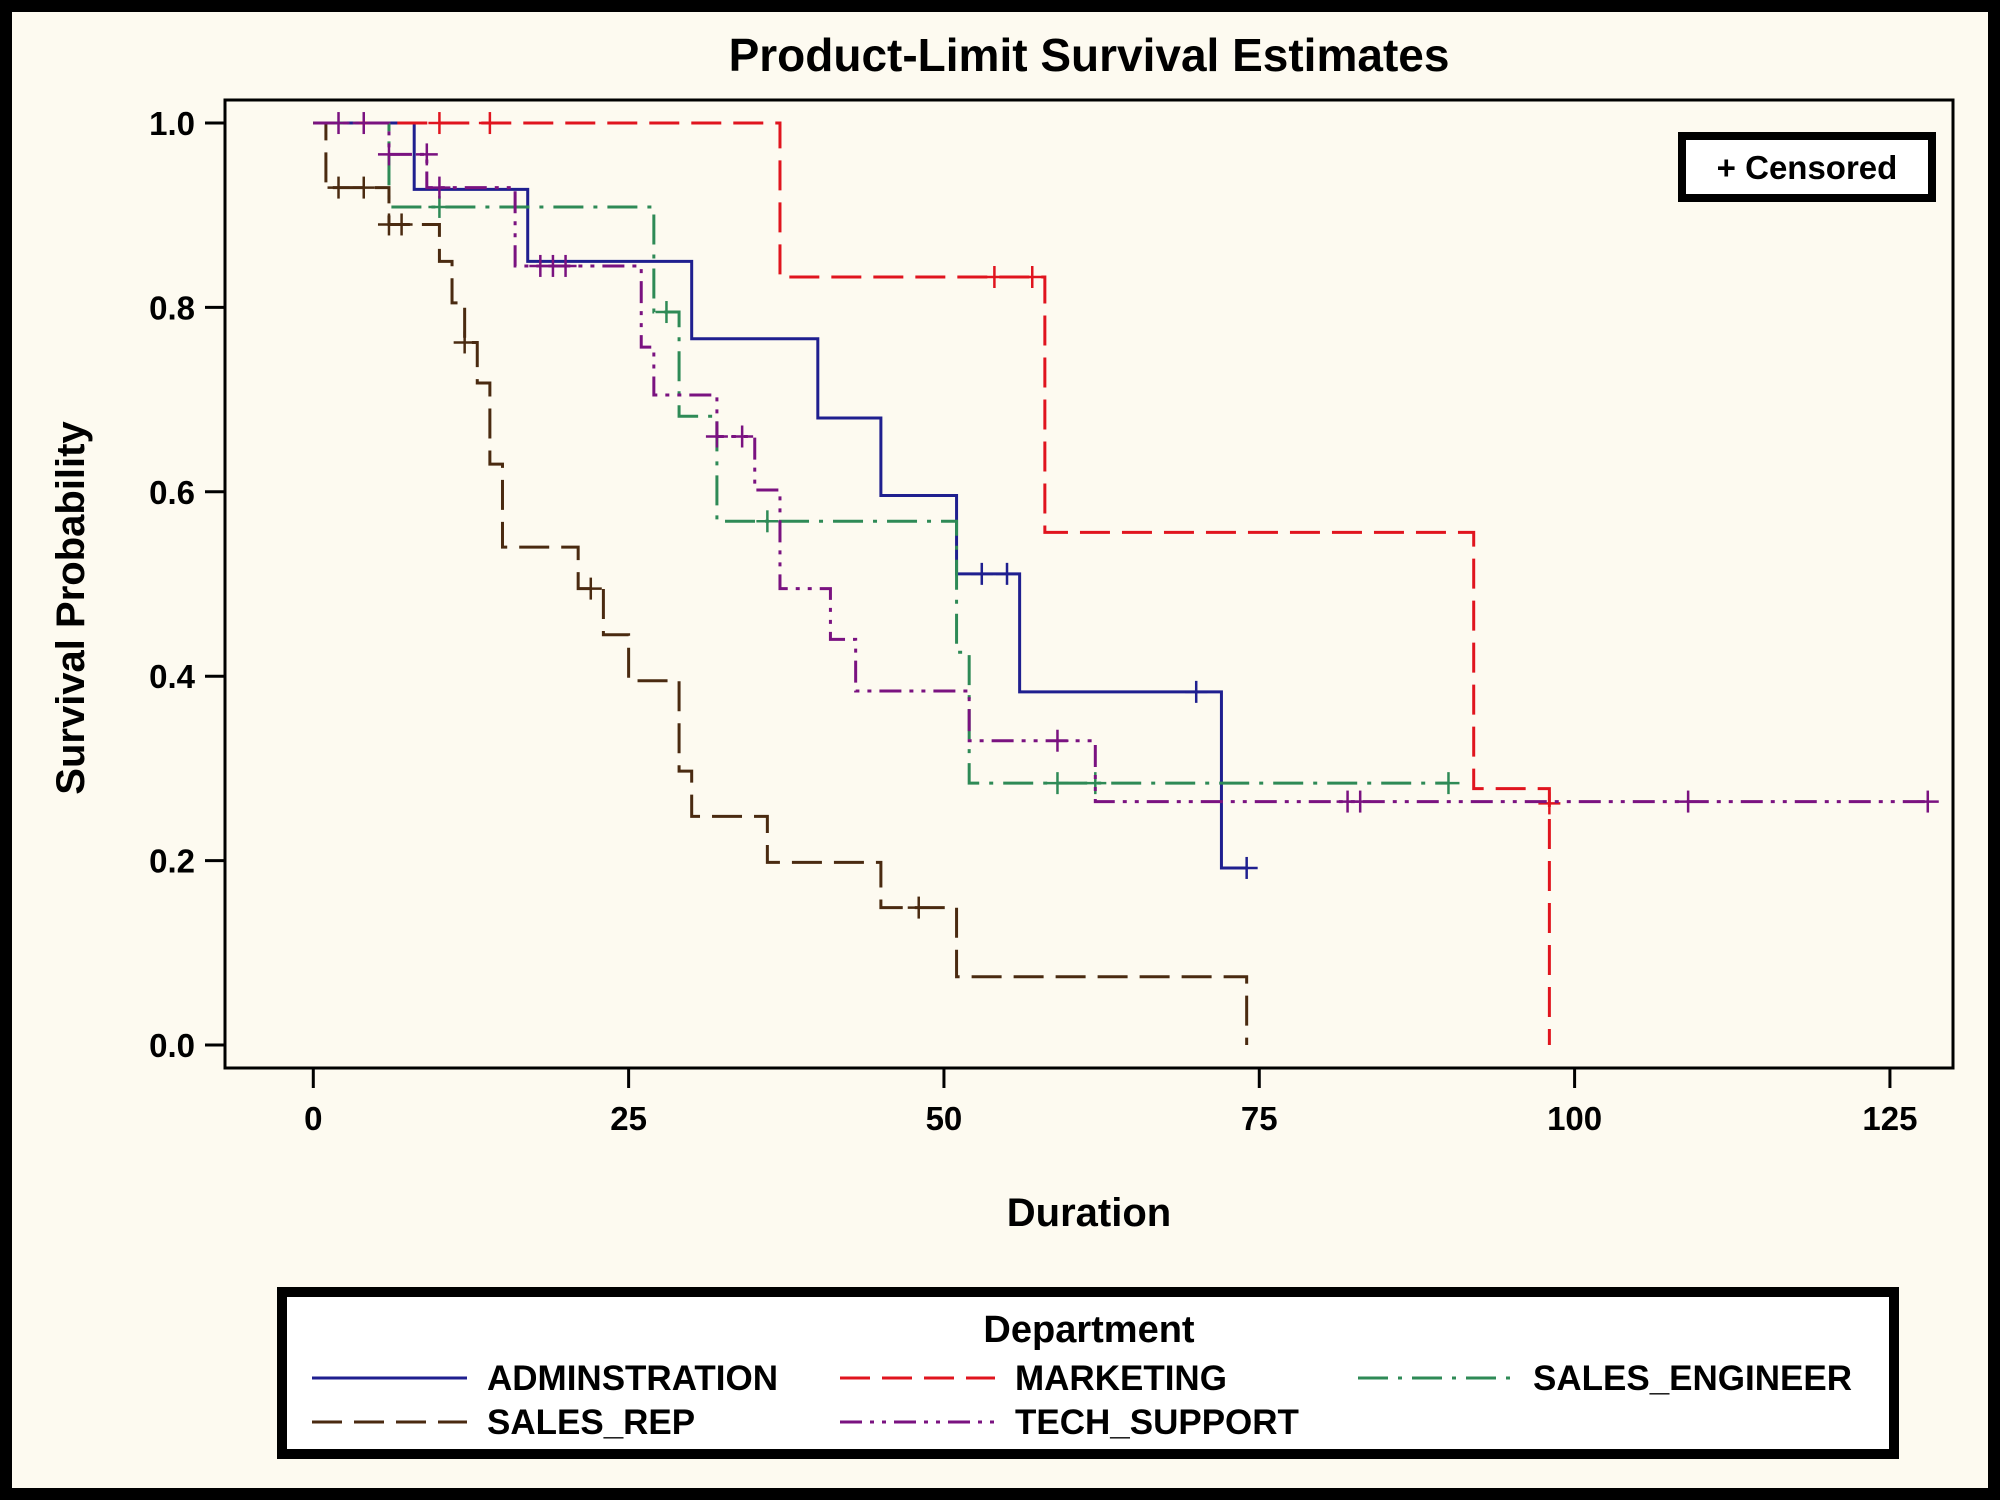 Image resolution: width=2000 pixels, height=1500 pixels. What do you see at coordinates (172, 861) in the screenshot?
I see `y-tick-label: 0.2` at bounding box center [172, 861].